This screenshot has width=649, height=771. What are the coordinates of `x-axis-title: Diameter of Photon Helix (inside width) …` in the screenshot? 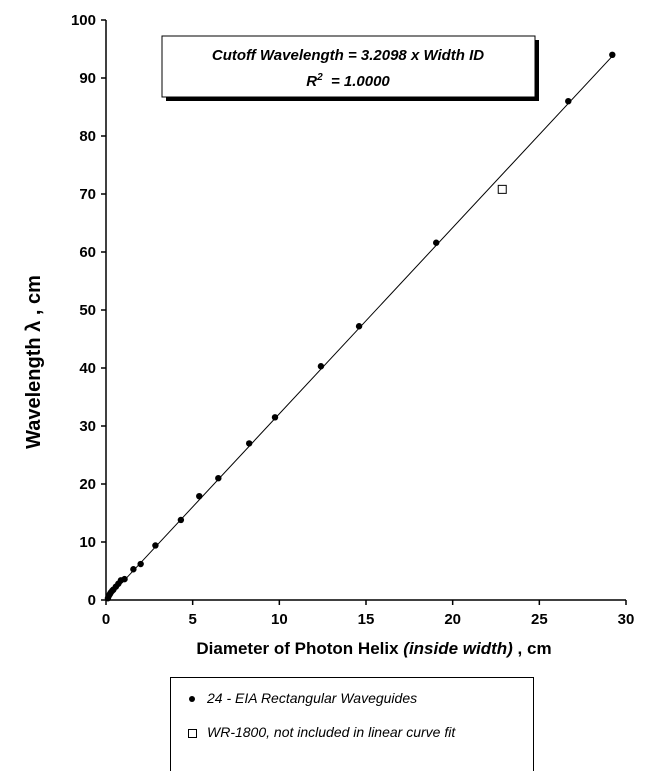 It's located at (373, 648).